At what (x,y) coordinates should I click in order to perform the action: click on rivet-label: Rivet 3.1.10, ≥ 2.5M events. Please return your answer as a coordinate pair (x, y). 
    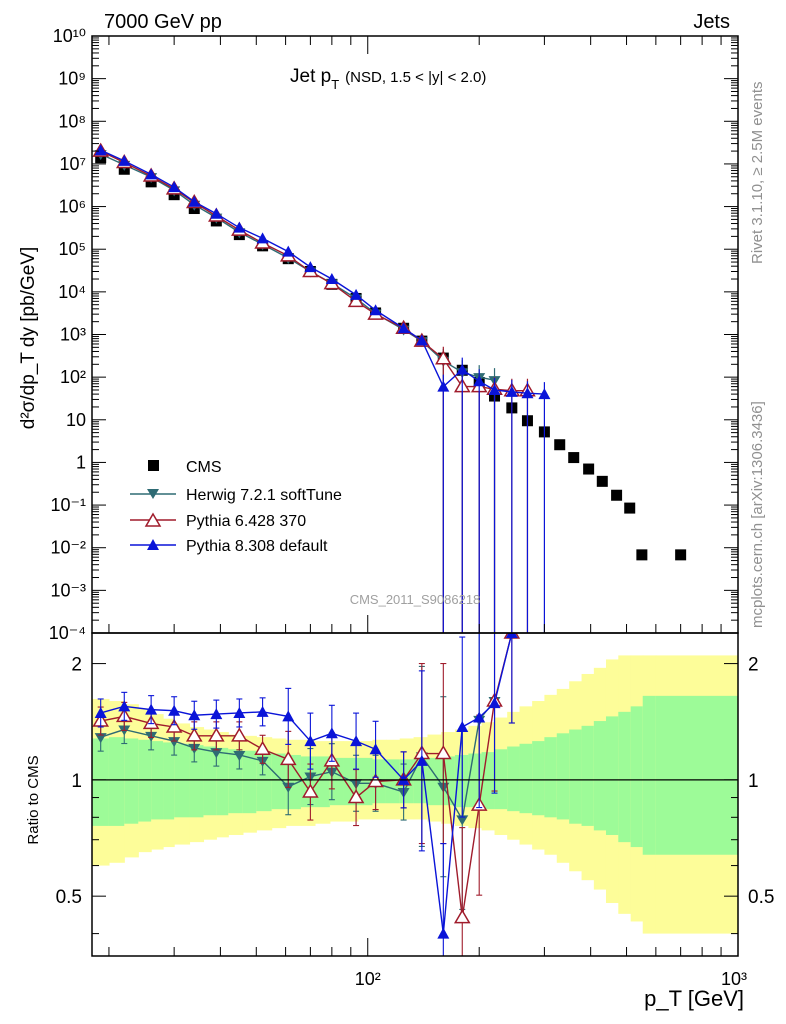
    Looking at the image, I should click on (757, 173).